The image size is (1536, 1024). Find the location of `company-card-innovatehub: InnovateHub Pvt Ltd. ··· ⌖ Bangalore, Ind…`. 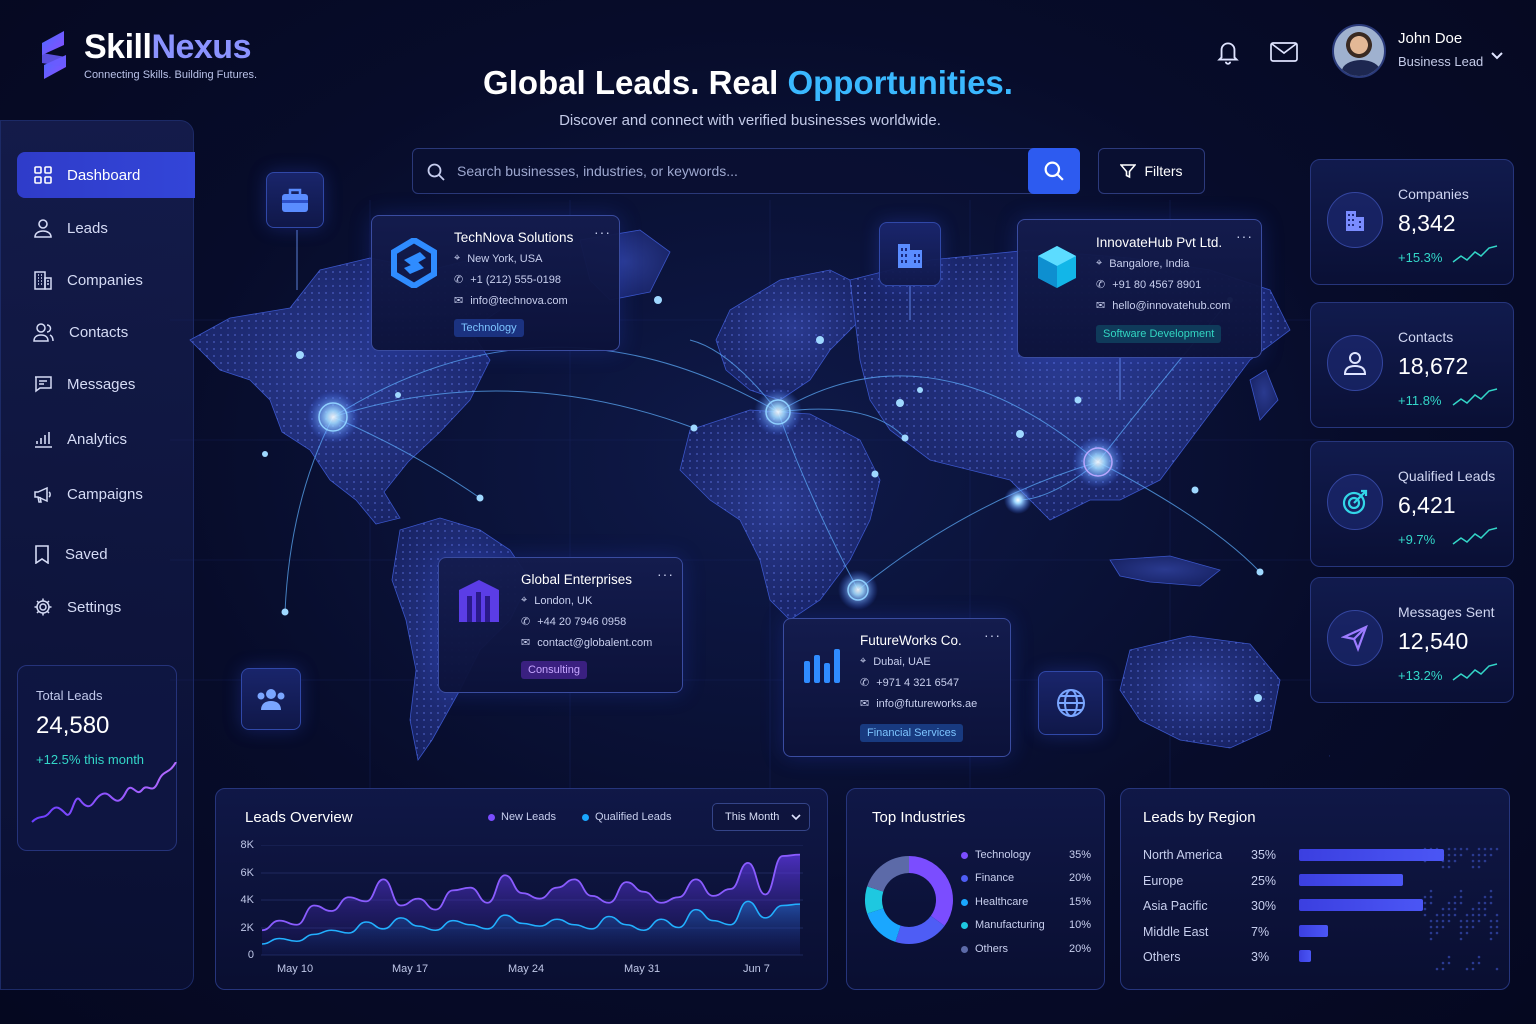

company-card-innovatehub: InnovateHub Pvt Ltd. ··· ⌖ Bangalore, Ind… is located at coordinates (1139, 288).